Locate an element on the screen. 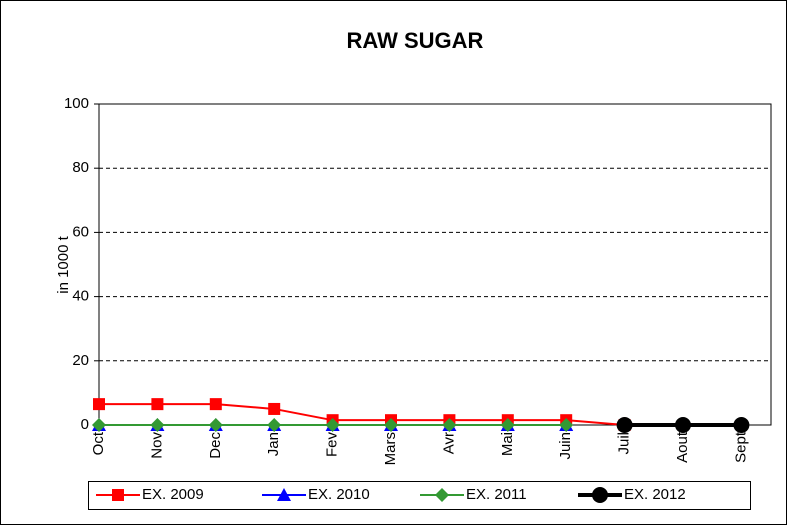 The height and width of the screenshot is (526, 788). legend-label: EX. 2011 is located at coordinates (496, 494).